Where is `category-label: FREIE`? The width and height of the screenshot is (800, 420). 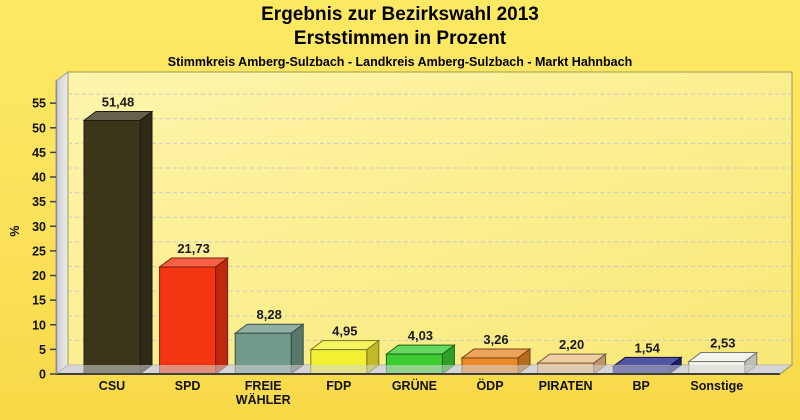 category-label: FREIE is located at coordinates (263, 386).